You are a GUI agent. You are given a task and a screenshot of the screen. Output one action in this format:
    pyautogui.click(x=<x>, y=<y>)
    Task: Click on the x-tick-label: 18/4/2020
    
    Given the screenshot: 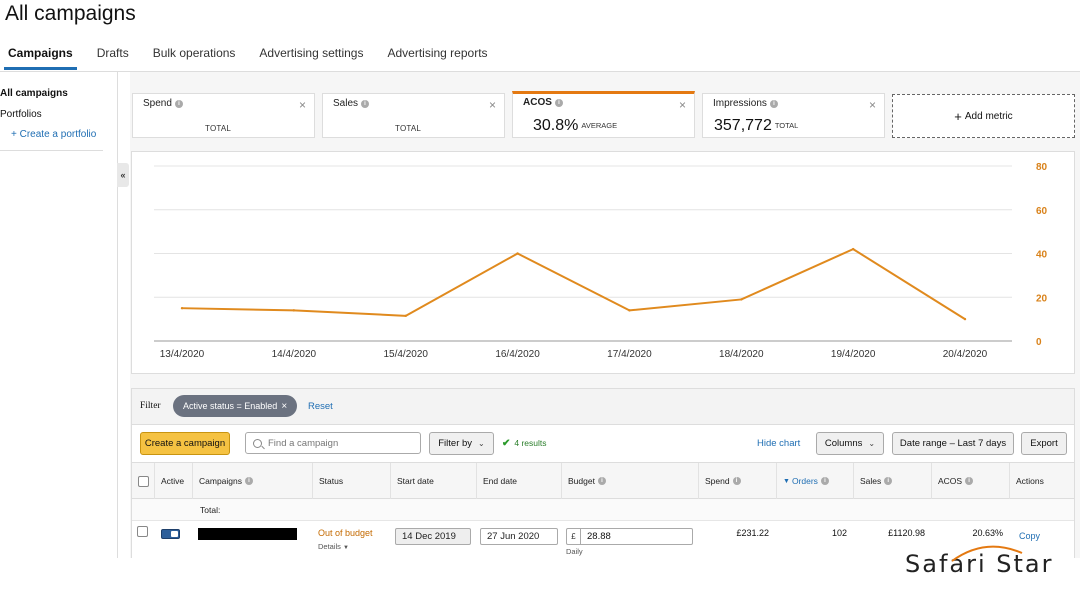 What is the action you would take?
    pyautogui.click(x=741, y=354)
    